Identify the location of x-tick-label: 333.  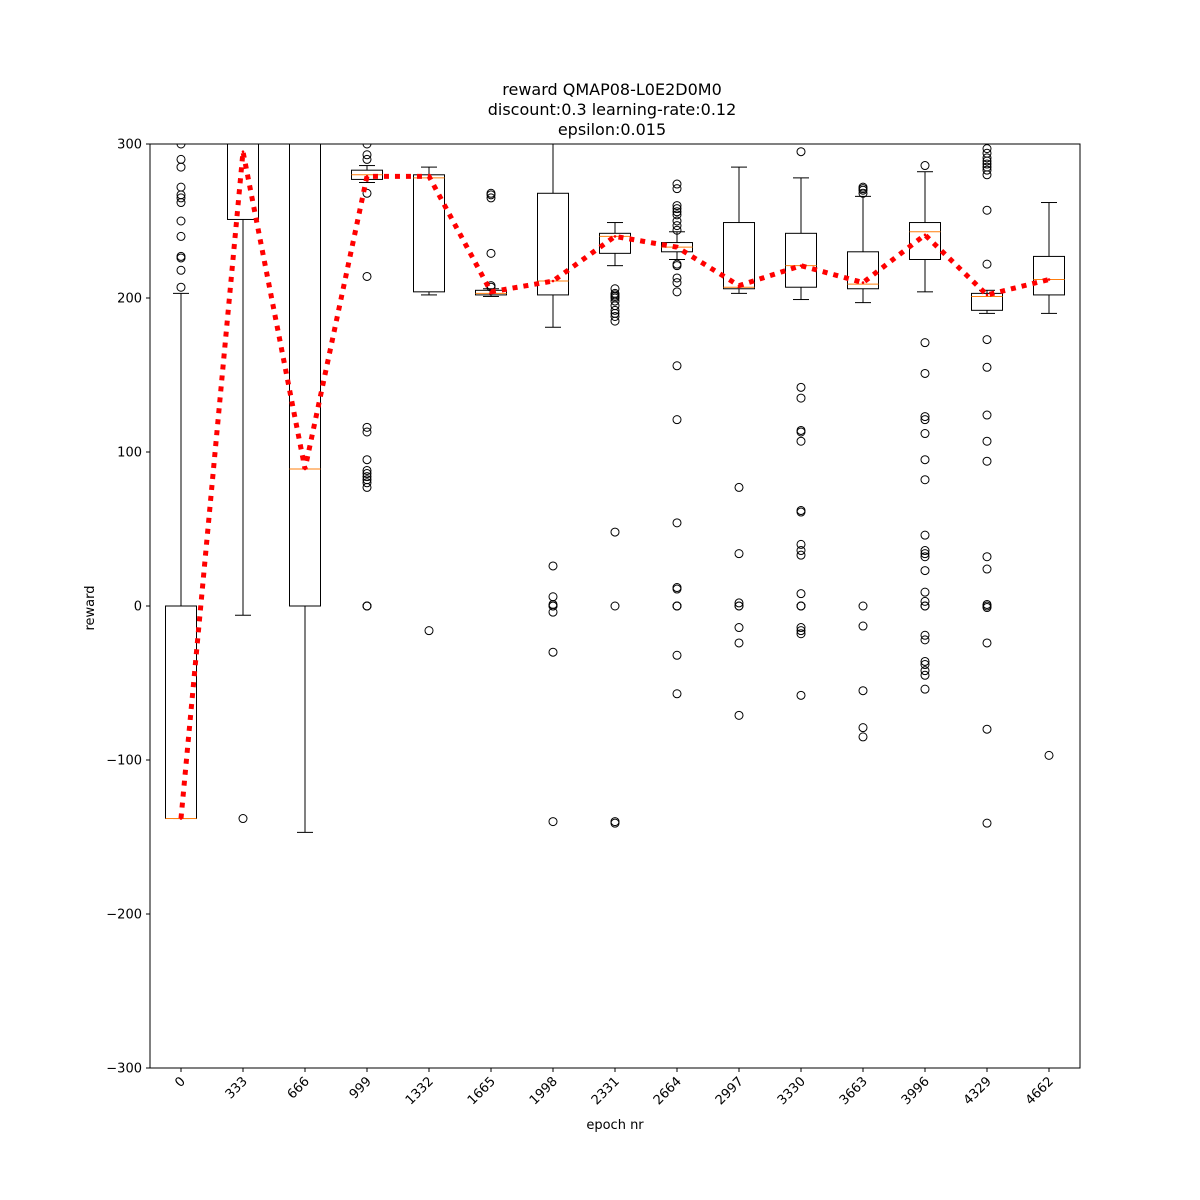
(237, 1088).